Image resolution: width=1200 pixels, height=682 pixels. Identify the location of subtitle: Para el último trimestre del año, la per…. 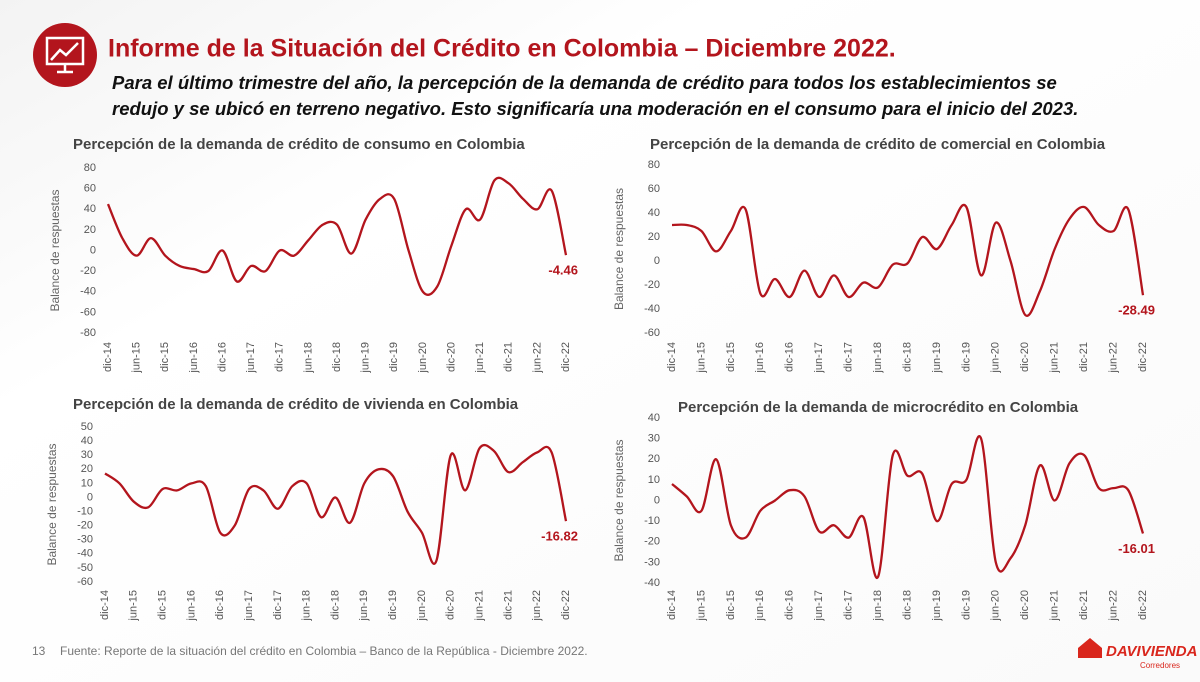
(584, 82).